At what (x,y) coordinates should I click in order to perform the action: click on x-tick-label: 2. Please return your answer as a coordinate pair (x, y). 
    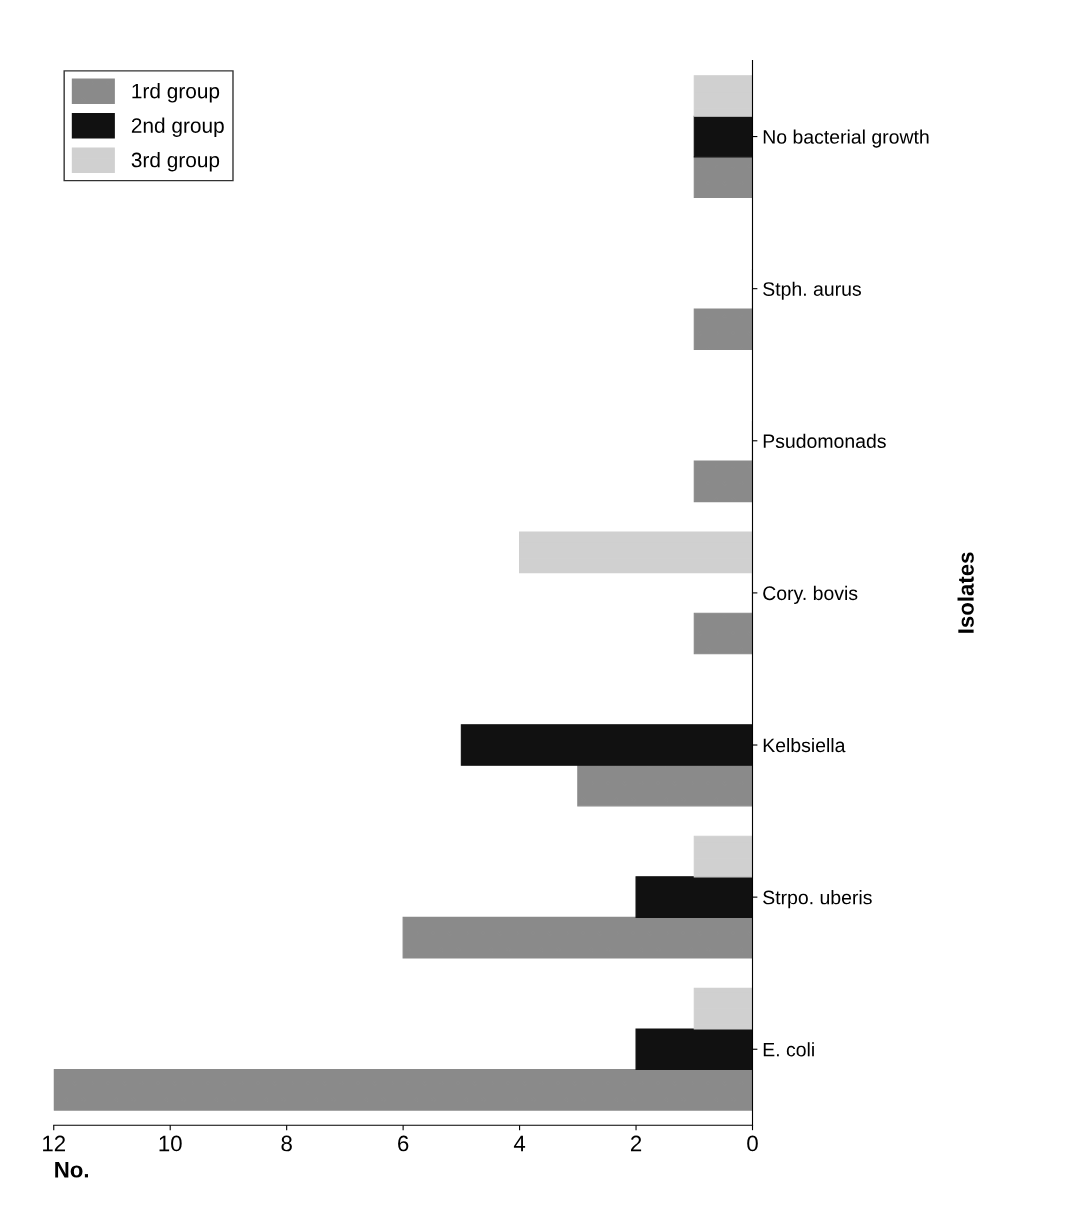
    Looking at the image, I should click on (636, 1143).